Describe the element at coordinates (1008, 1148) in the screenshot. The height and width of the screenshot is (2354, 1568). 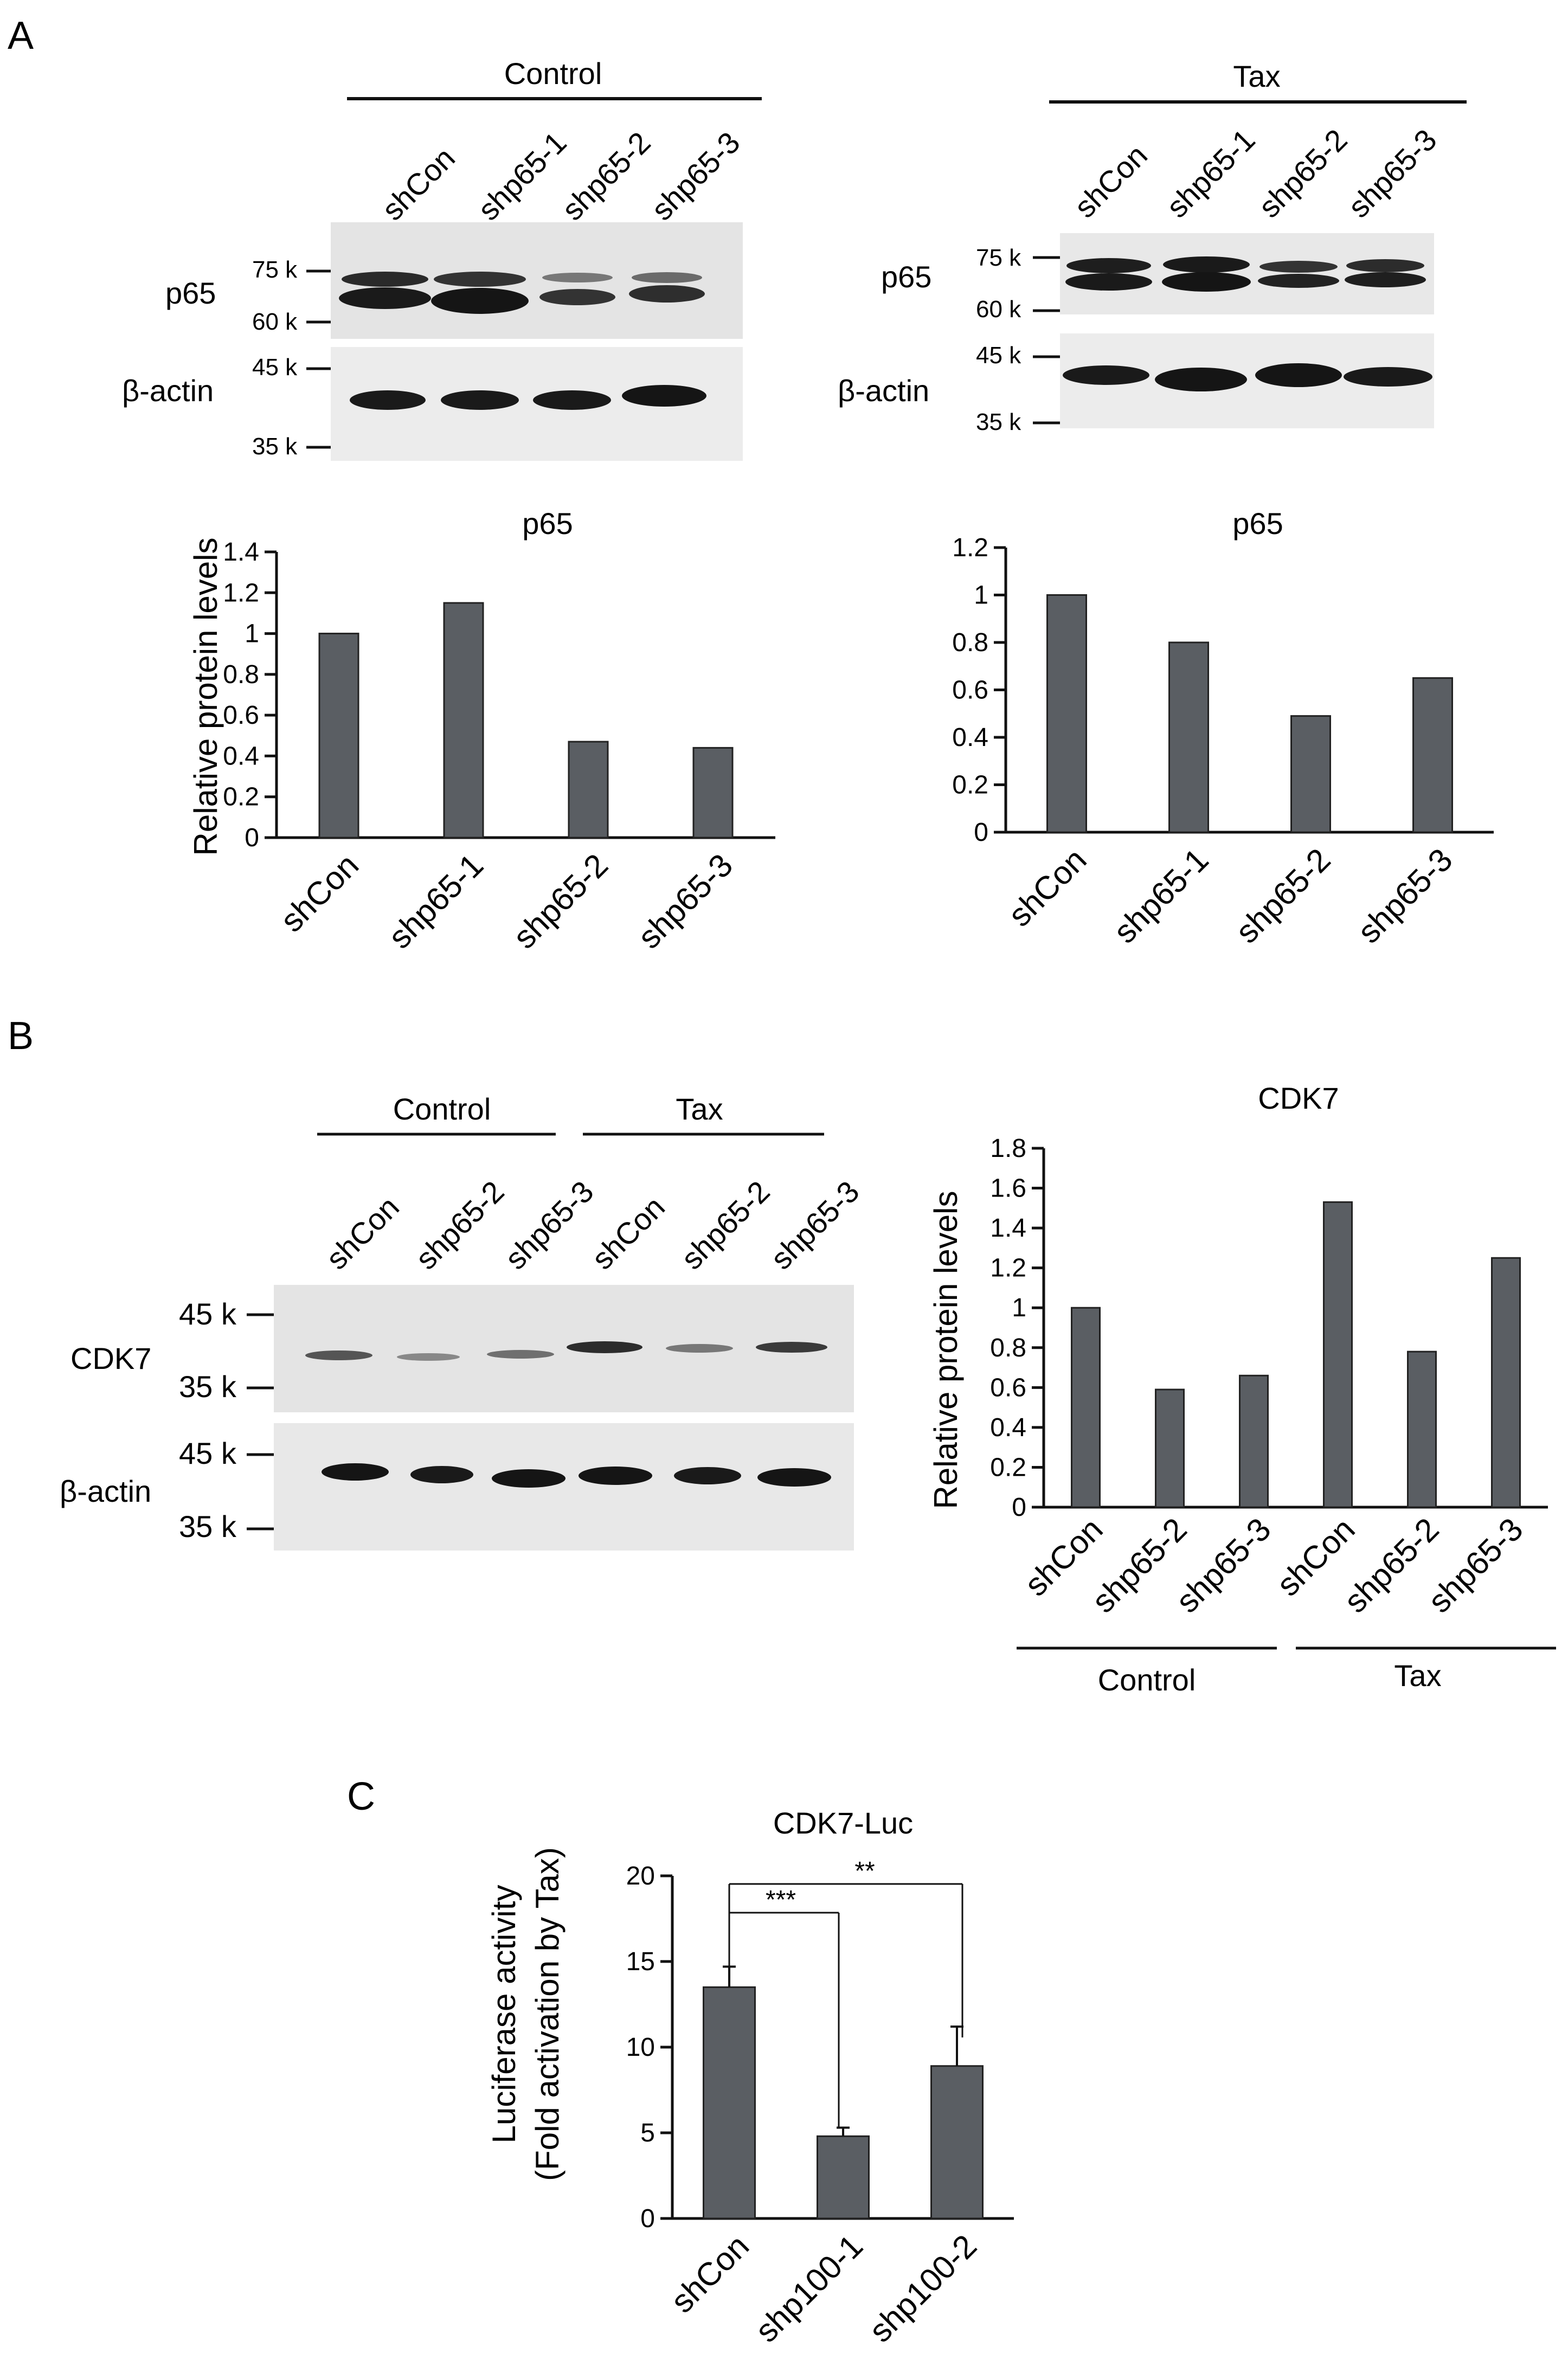
I see `y-tick-label: 1.8` at that location.